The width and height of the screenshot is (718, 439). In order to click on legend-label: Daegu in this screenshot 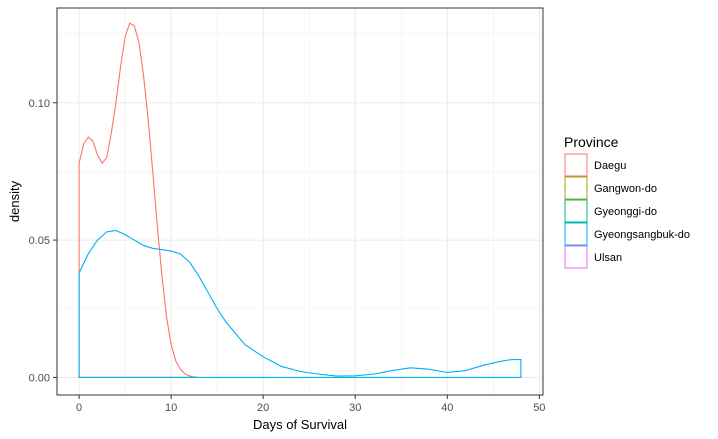, I will do `click(610, 166)`.